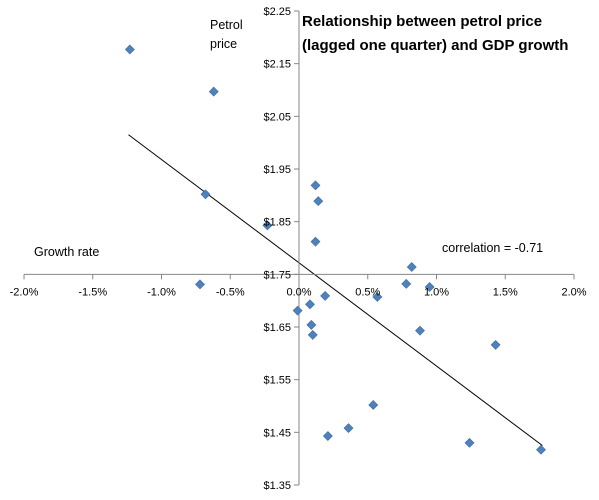 The image size is (599, 500). I want to click on x-tick-label: 1.5%, so click(505, 292).